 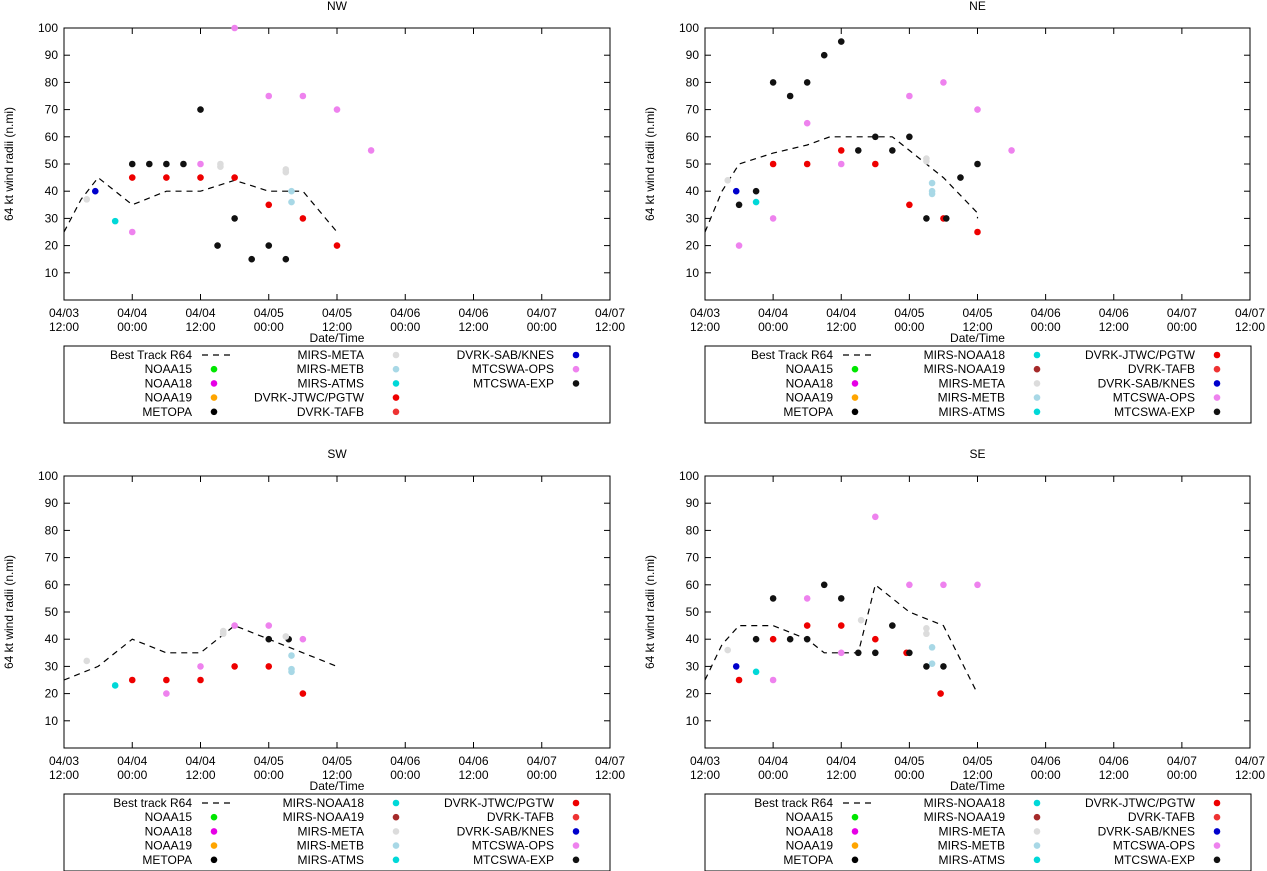 I want to click on legend-marker-mirs-noaa19, so click(x=396, y=817).